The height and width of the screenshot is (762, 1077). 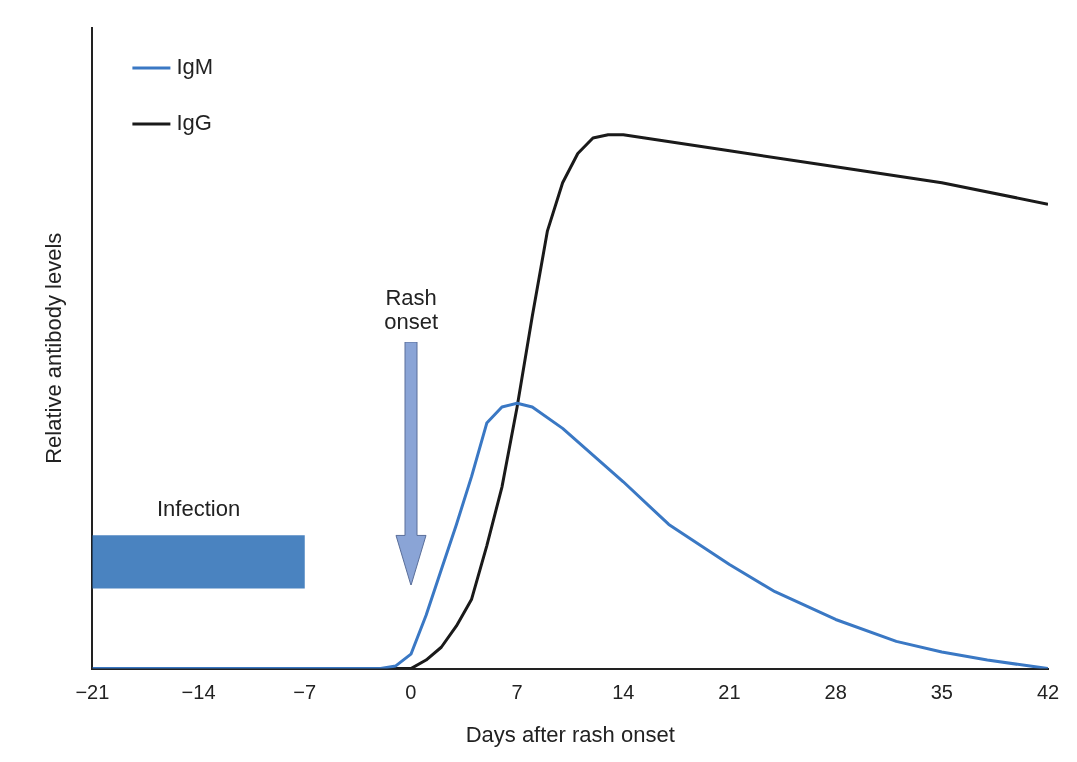 What do you see at coordinates (198, 692) in the screenshot?
I see `x-tick-label: −14` at bounding box center [198, 692].